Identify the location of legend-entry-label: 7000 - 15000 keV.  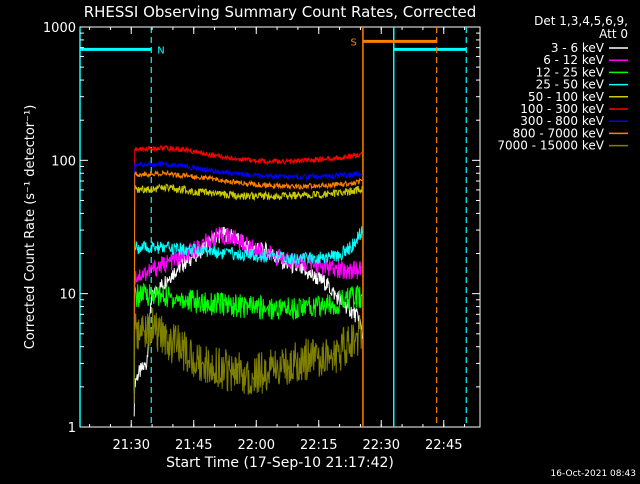
(550, 146).